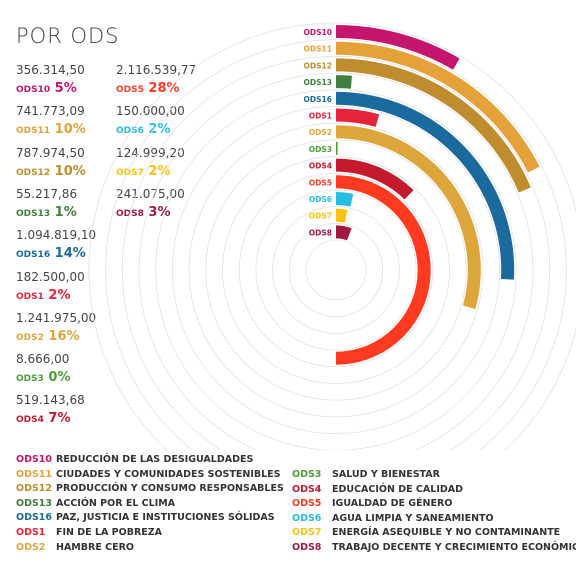 Image resolution: width=576 pixels, height=563 pixels. What do you see at coordinates (50, 286) in the screenshot?
I see `stat-ods1: 182.500,00 ODS1 2%` at bounding box center [50, 286].